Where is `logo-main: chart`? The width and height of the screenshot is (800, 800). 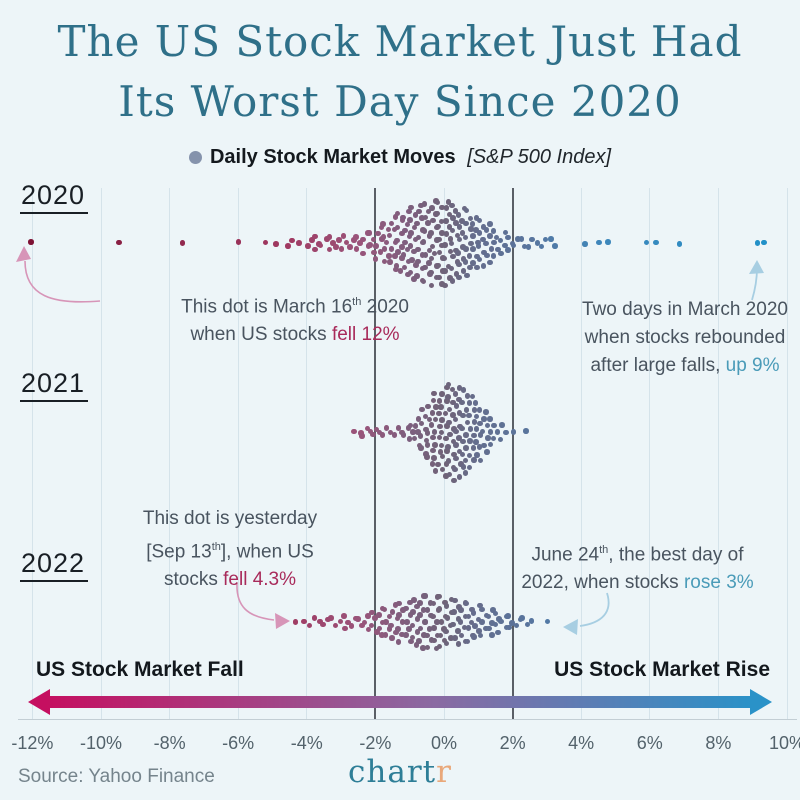 logo-main: chart is located at coordinates (392, 772).